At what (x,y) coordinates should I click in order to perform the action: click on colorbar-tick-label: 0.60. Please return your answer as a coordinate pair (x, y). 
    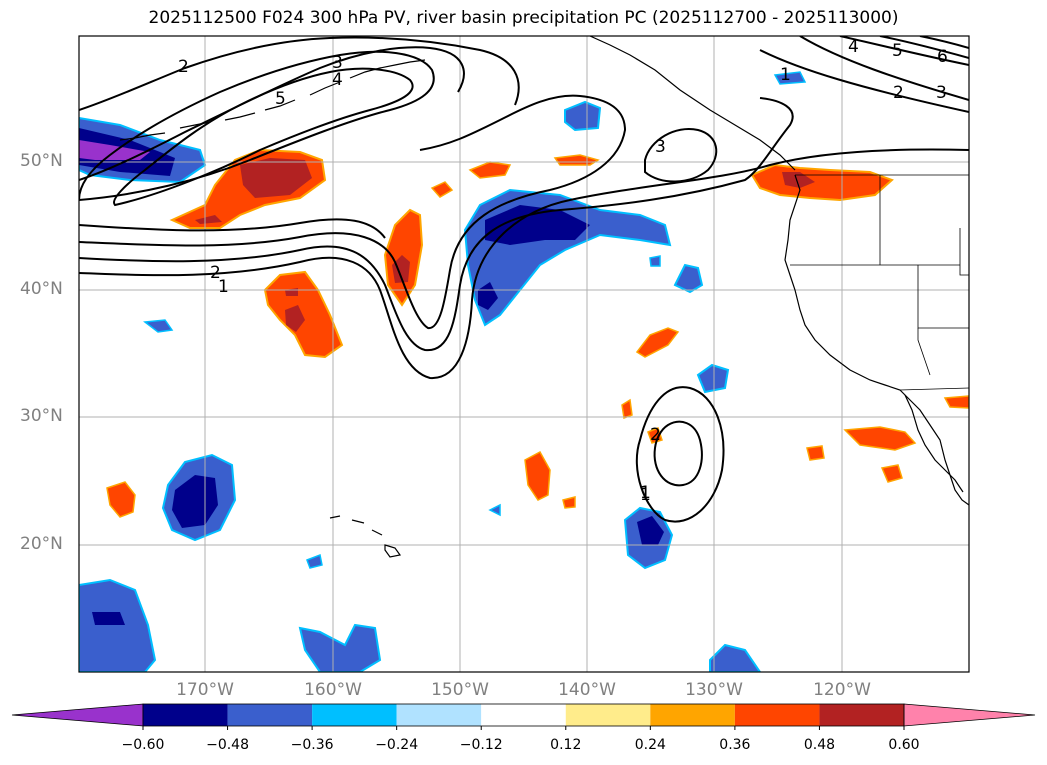
    Looking at the image, I should click on (904, 745).